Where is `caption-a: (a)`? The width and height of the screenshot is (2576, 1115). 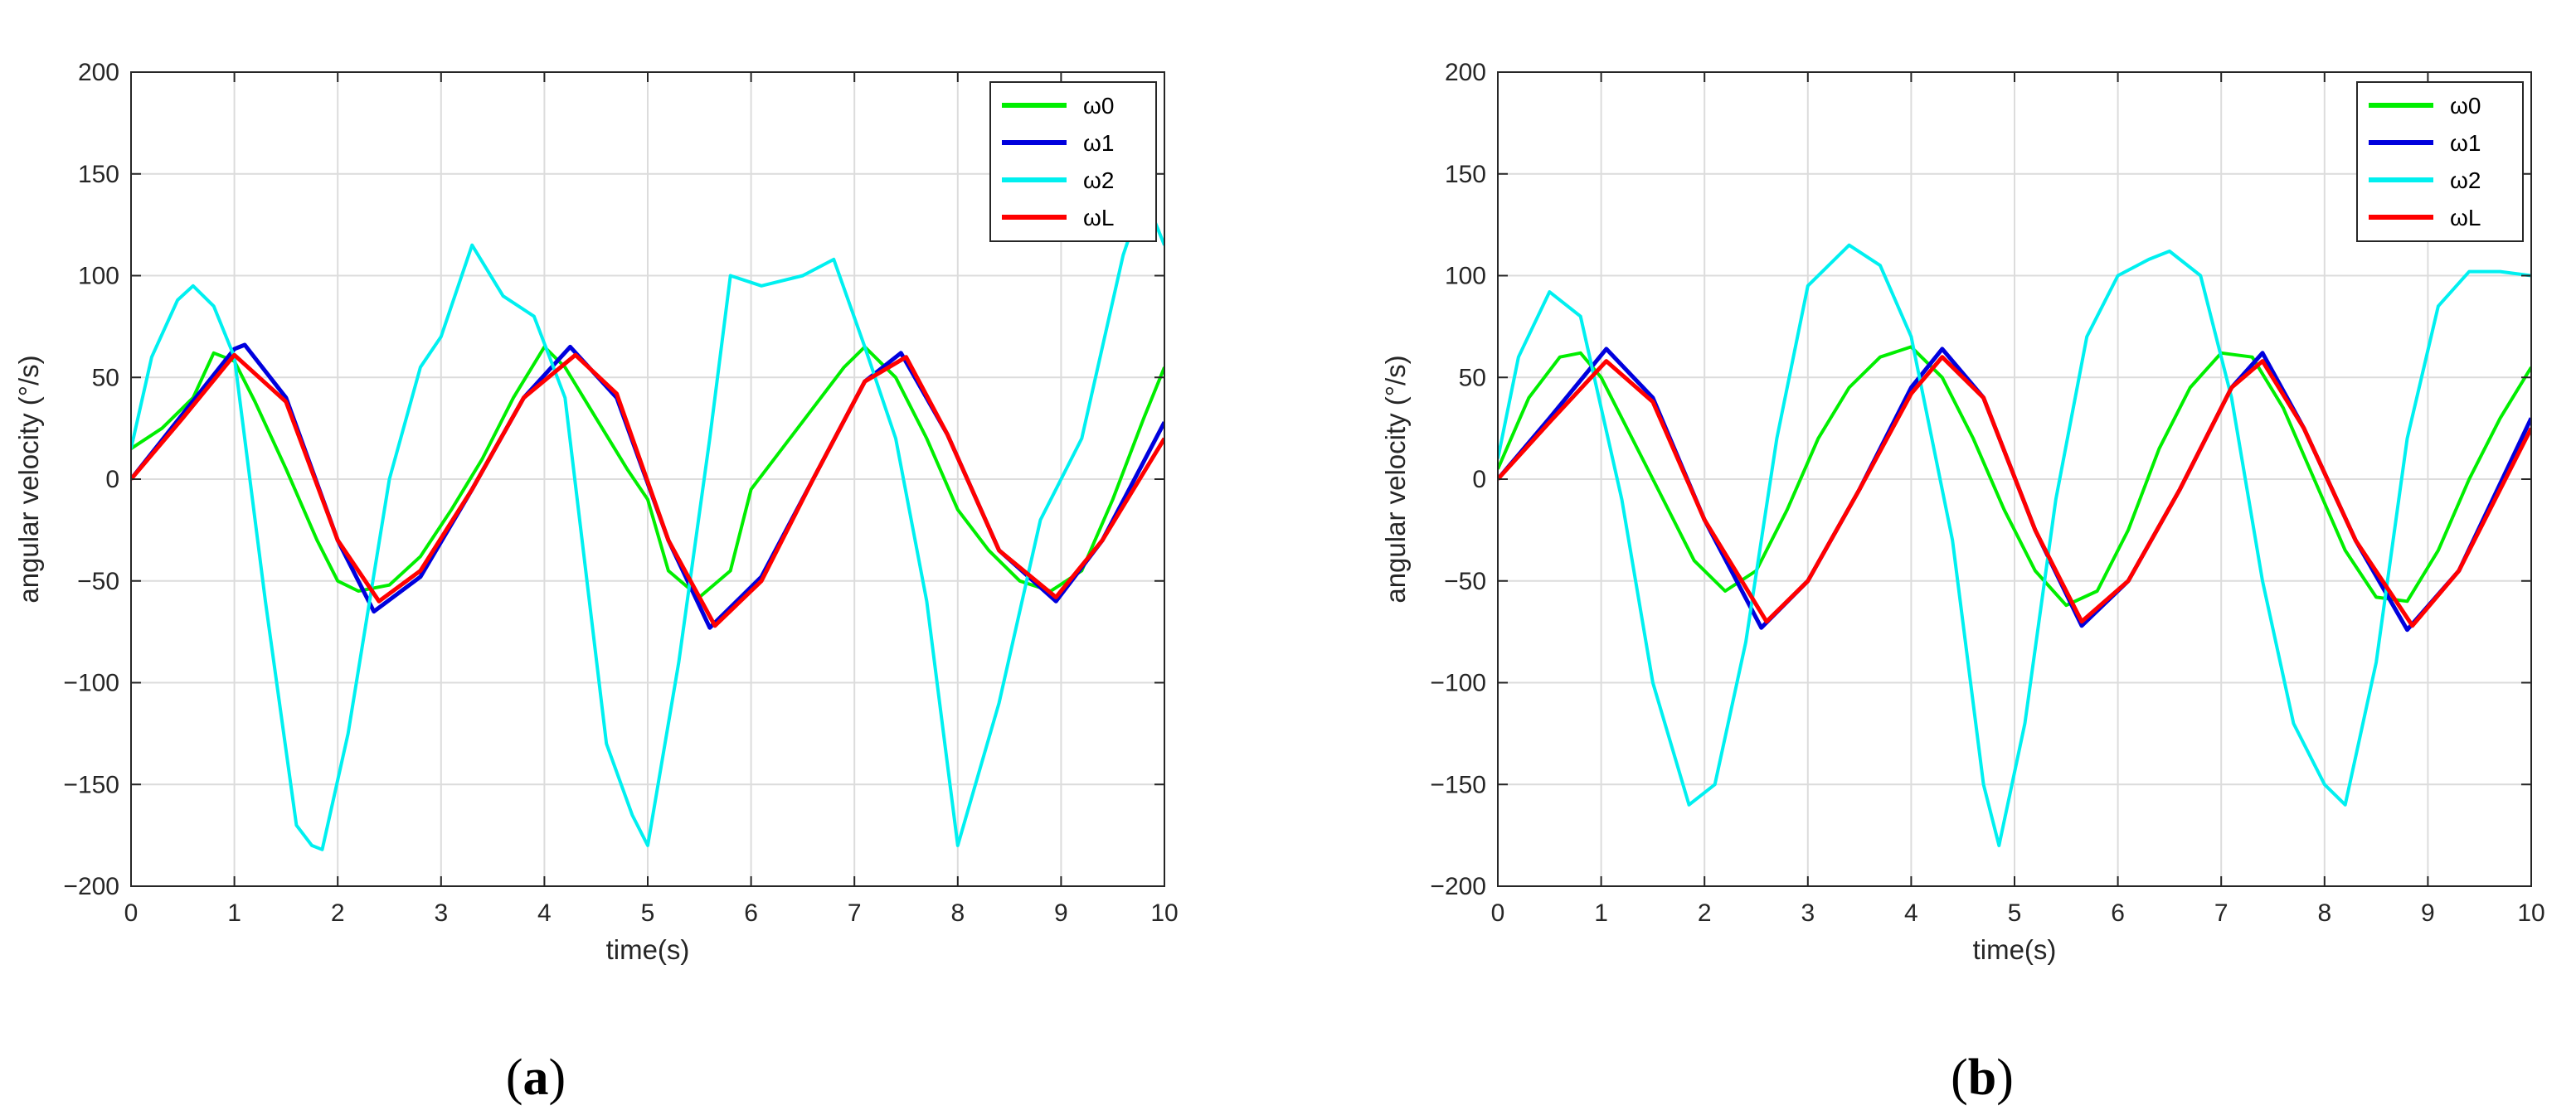 caption-a: (a) is located at coordinates (536, 1078).